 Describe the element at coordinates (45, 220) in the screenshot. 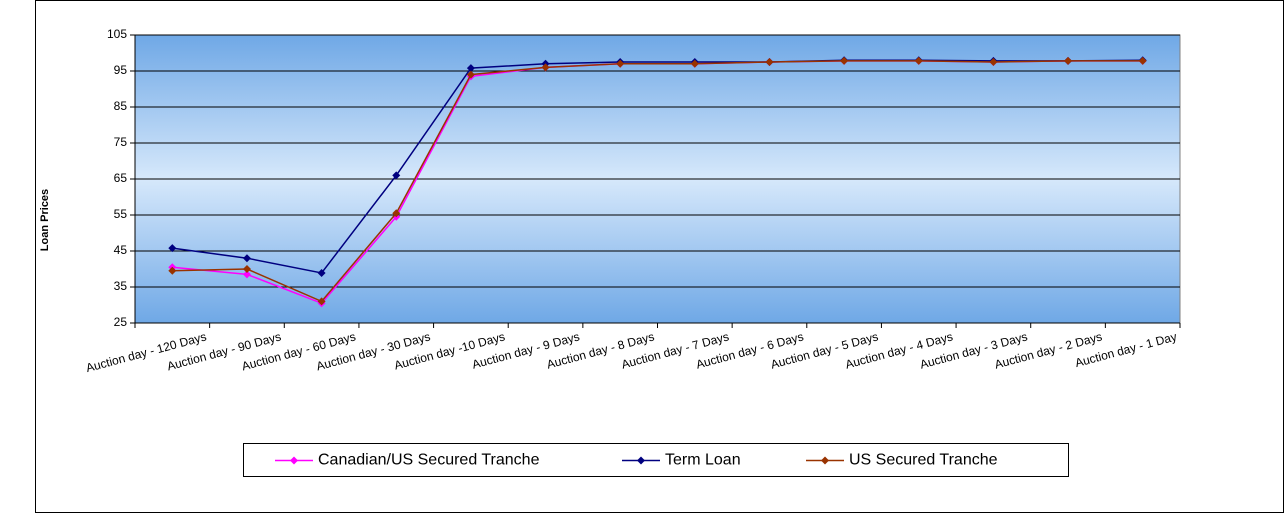

I see `y-axis-label: Loan Prices` at that location.